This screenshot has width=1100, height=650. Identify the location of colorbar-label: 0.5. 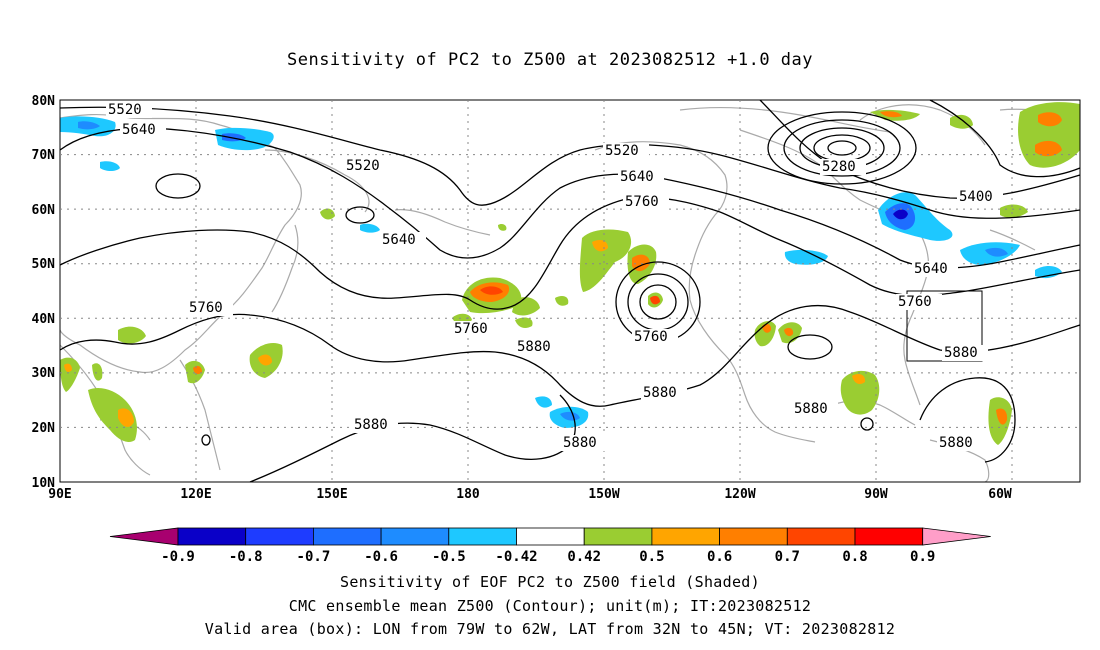
(651, 557).